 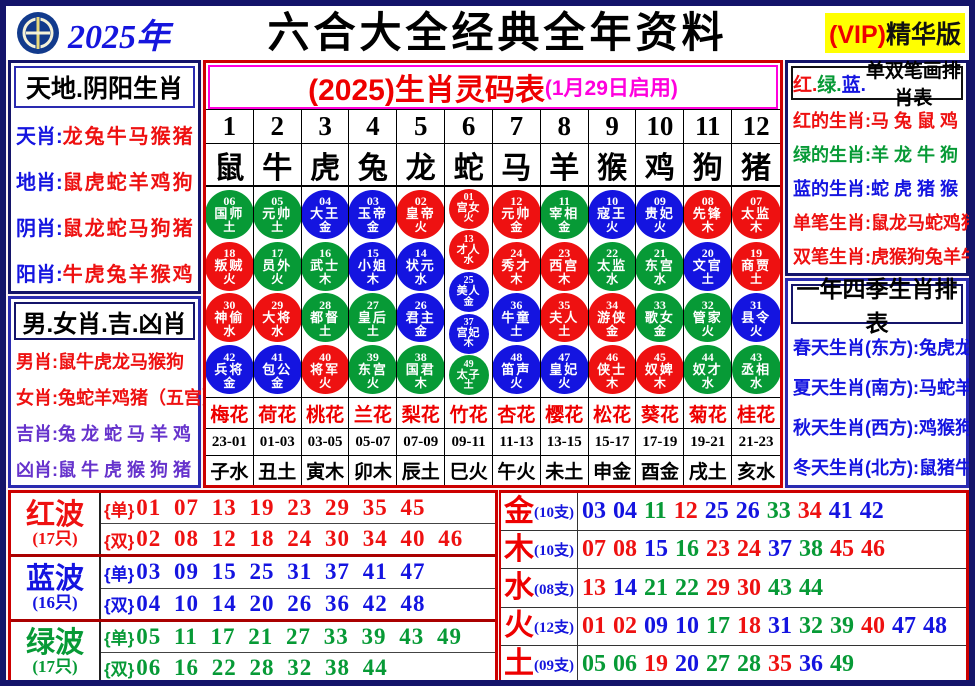 What do you see at coordinates (277, 370) in the screenshot?
I see `number-ball: 41 包公金` at bounding box center [277, 370].